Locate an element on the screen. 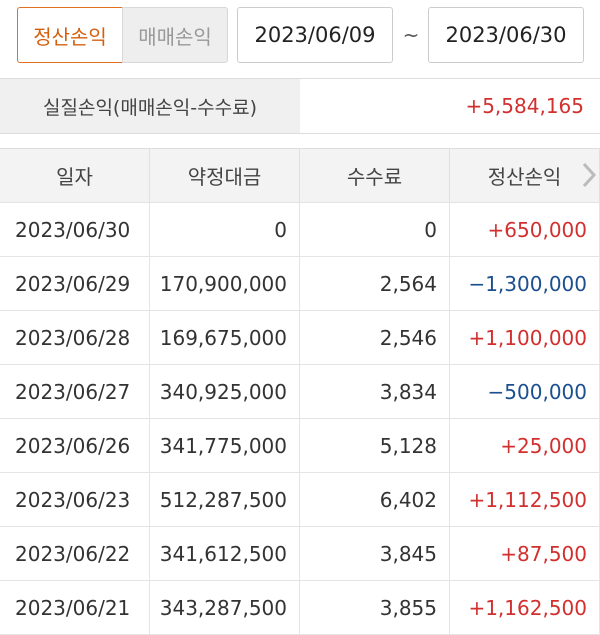 This screenshot has width=600, height=635. date-cell: 2023/06/28 is located at coordinates (75, 338).